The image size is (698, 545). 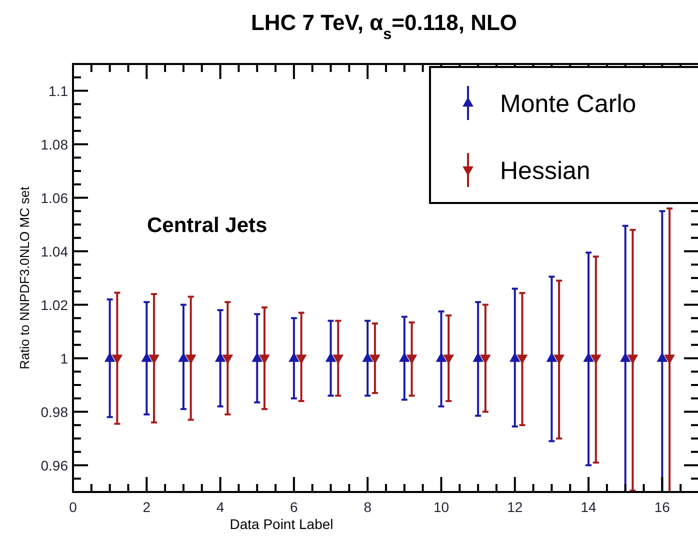 What do you see at coordinates (54, 304) in the screenshot?
I see `y-tick-label: 1.02` at bounding box center [54, 304].